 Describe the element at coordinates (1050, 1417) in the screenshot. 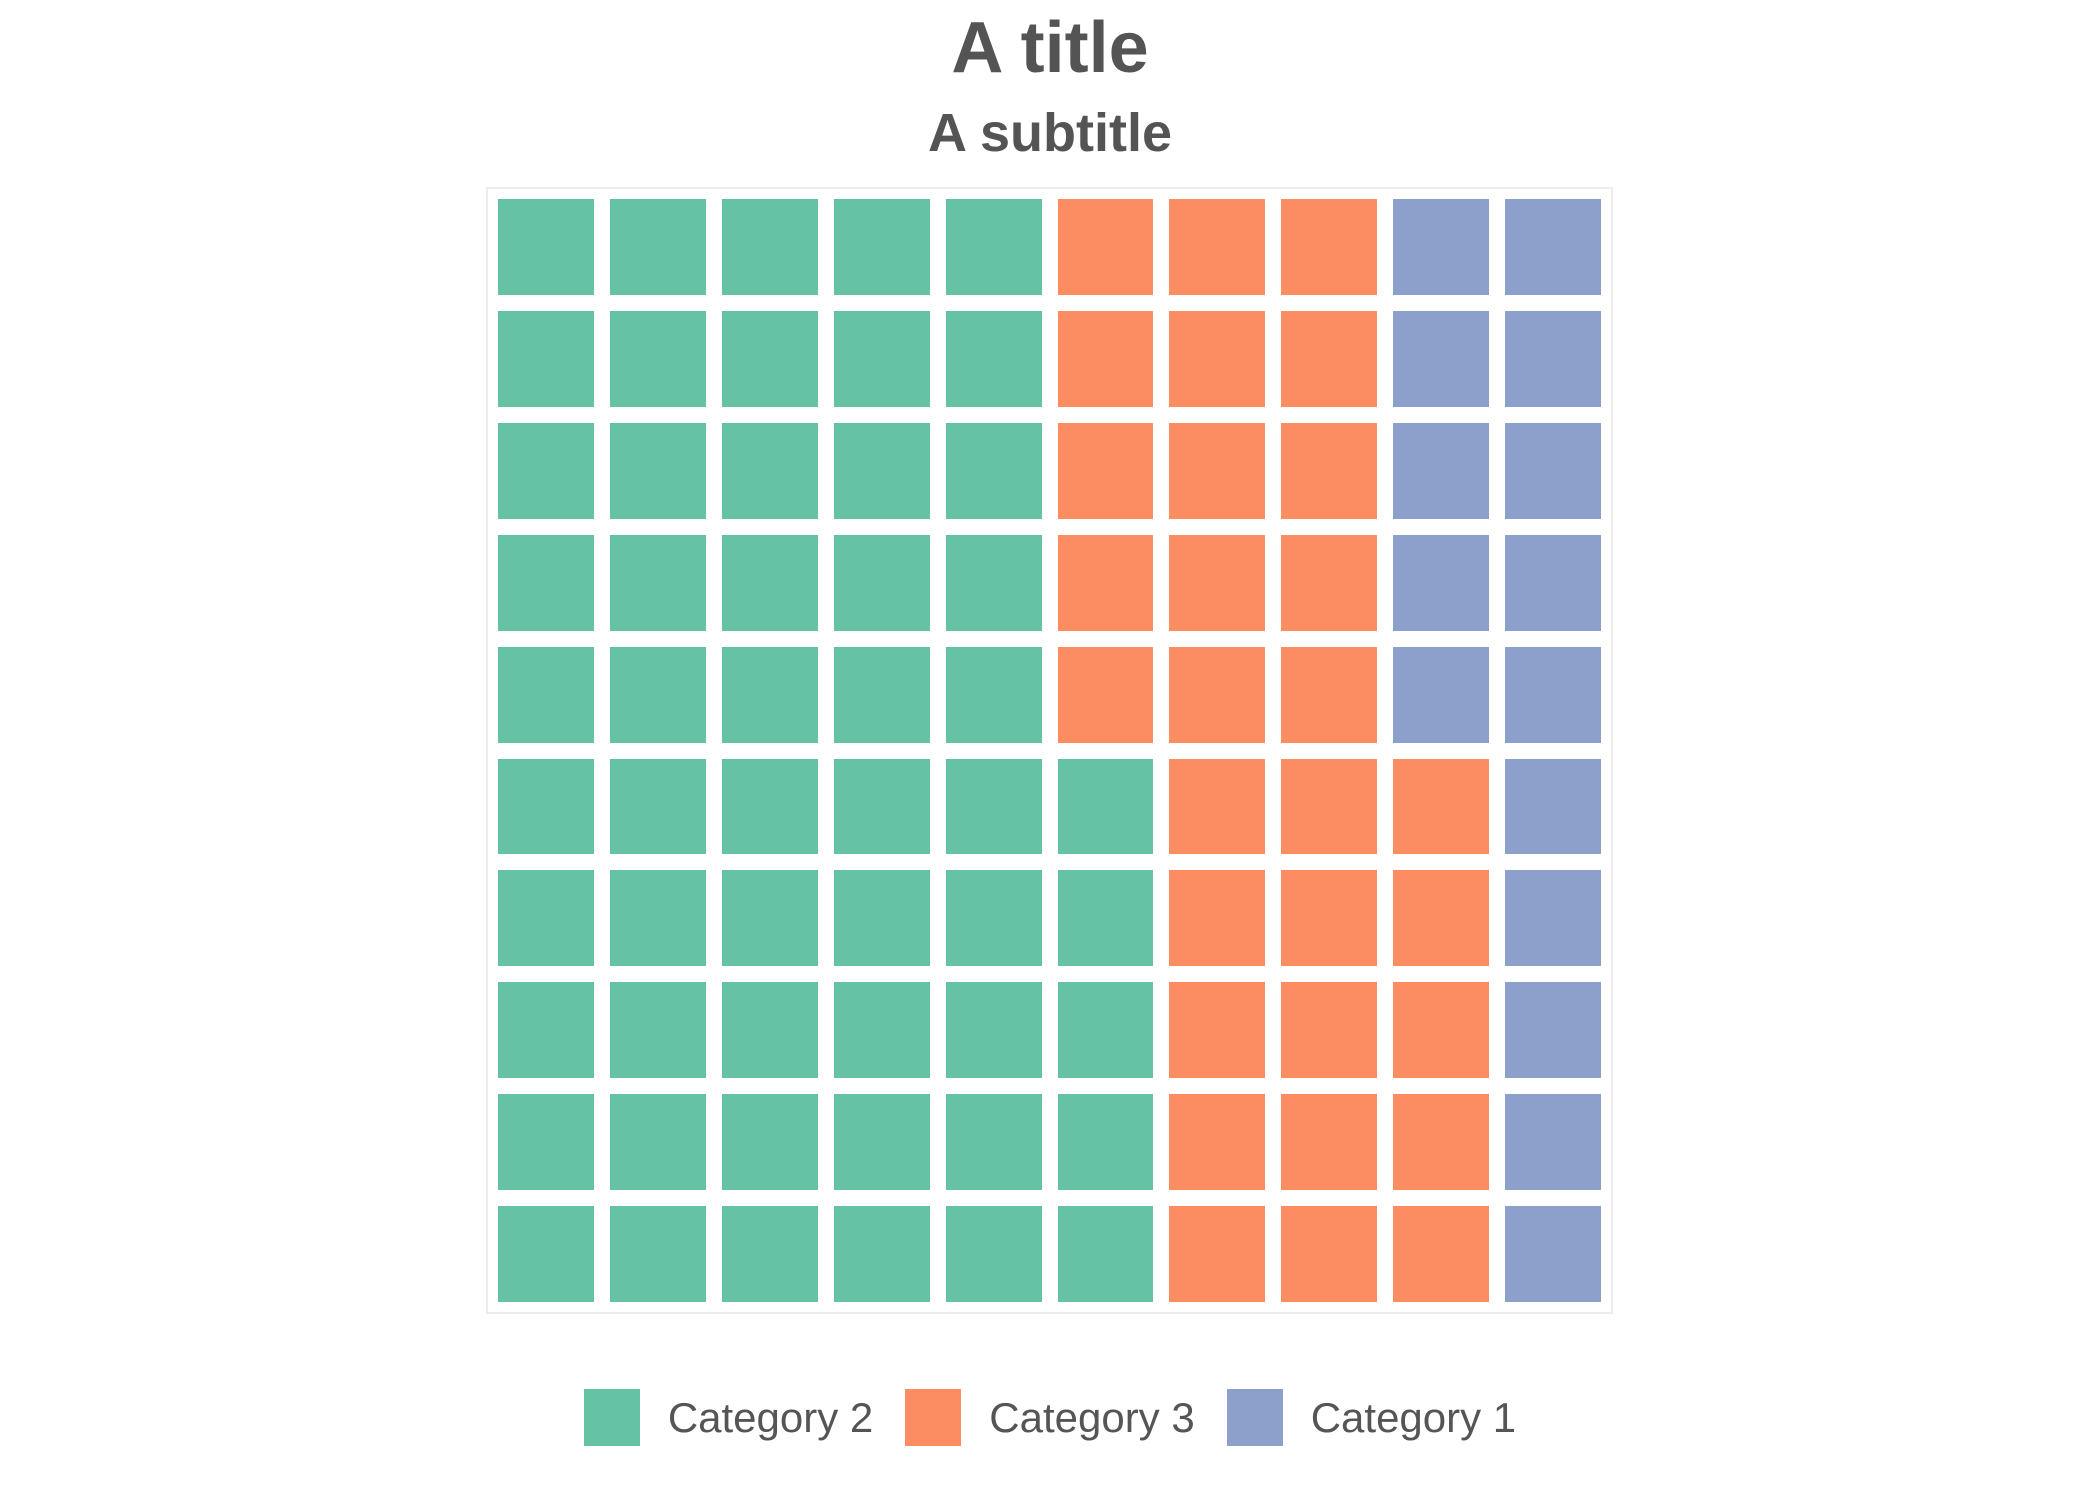

I see `legend-item-category-3: Category 3` at that location.